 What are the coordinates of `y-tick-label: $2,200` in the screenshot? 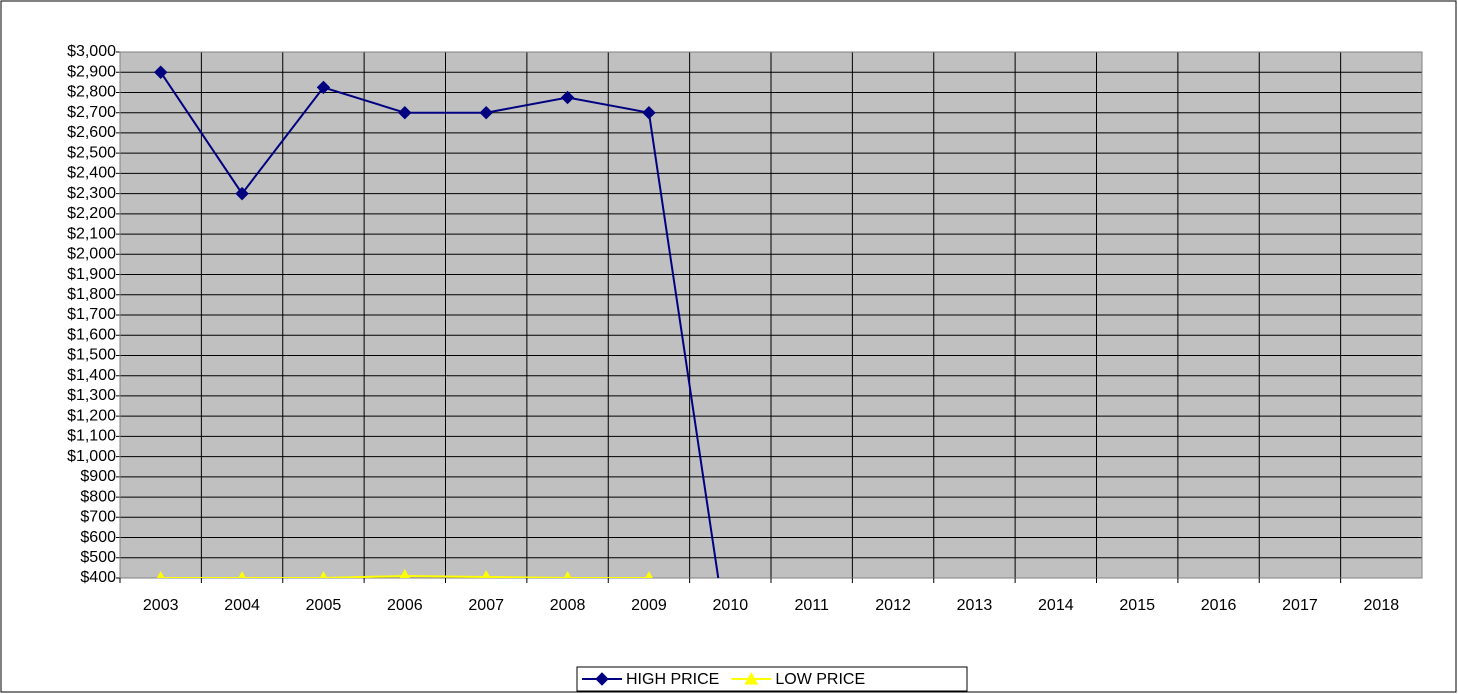 It's located at (91, 213).